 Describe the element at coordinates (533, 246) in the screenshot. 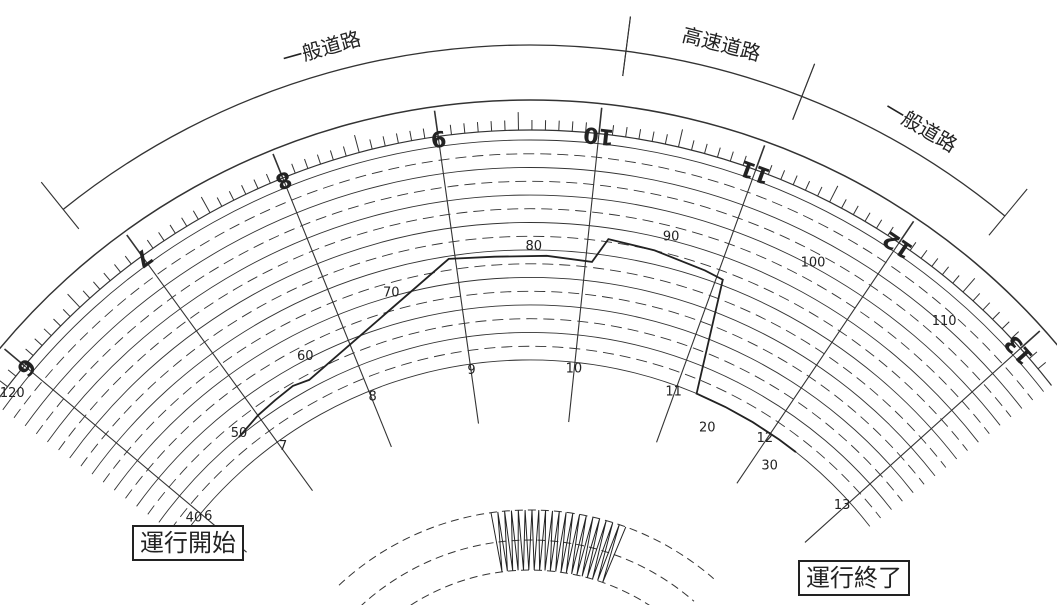

I see `speed-label: 80` at that location.